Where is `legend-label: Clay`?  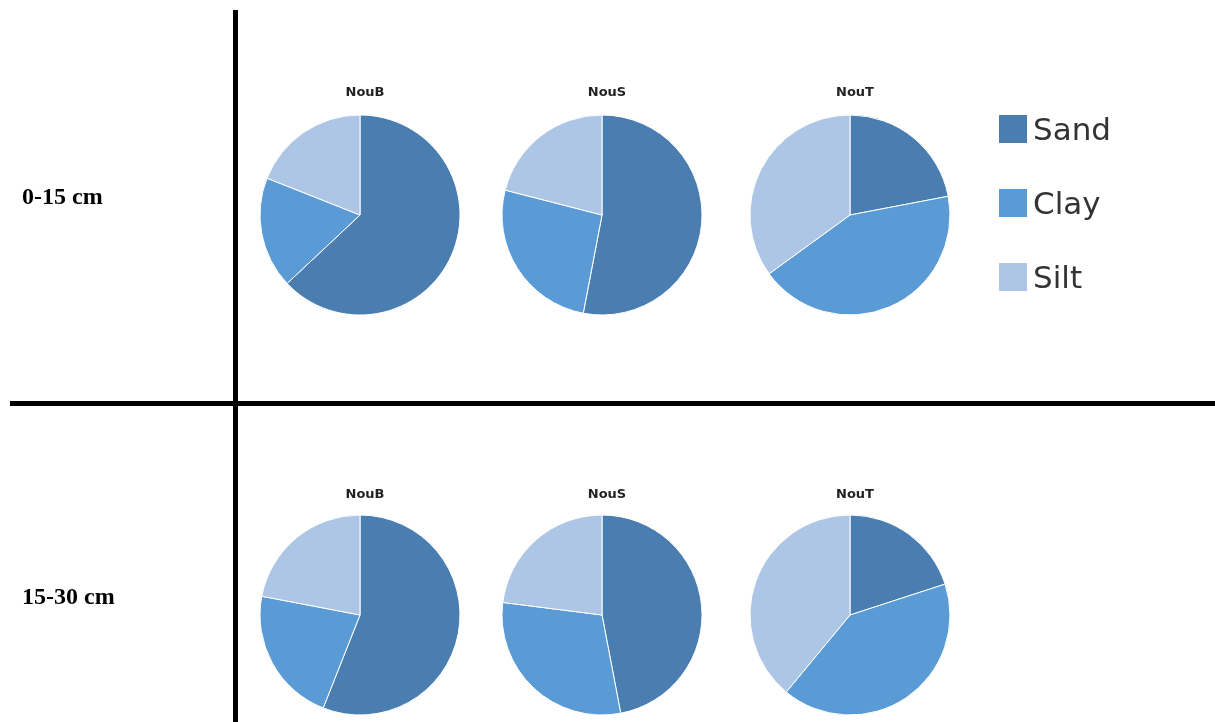
legend-label: Clay is located at coordinates (1067, 203).